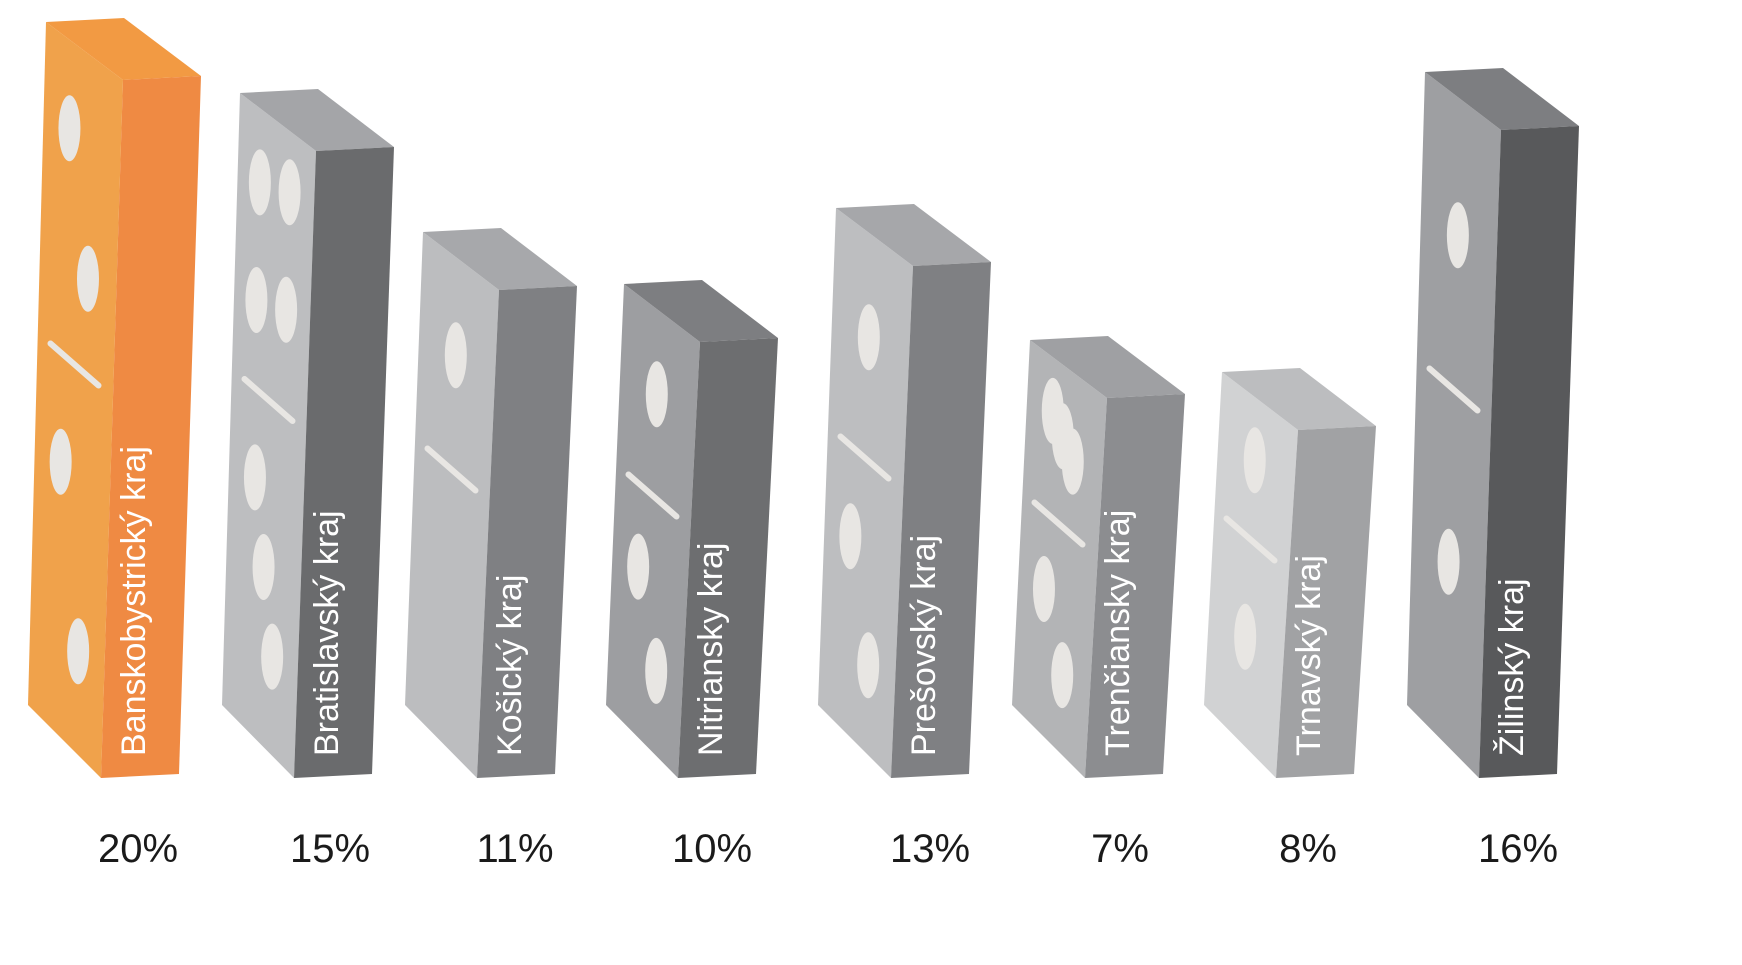  I want to click on value-label: 8%, so click(1308, 849).